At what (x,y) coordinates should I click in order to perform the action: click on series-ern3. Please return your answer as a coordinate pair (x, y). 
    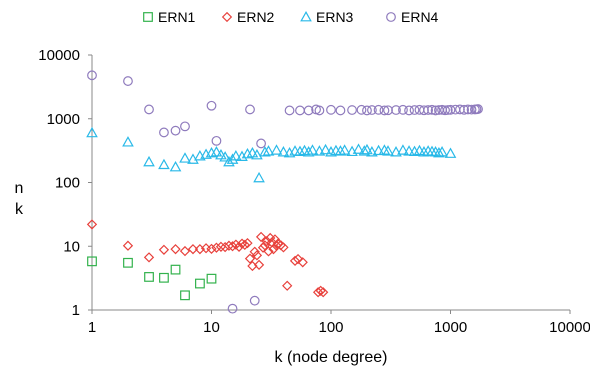
    Looking at the image, I should click on (271, 154).